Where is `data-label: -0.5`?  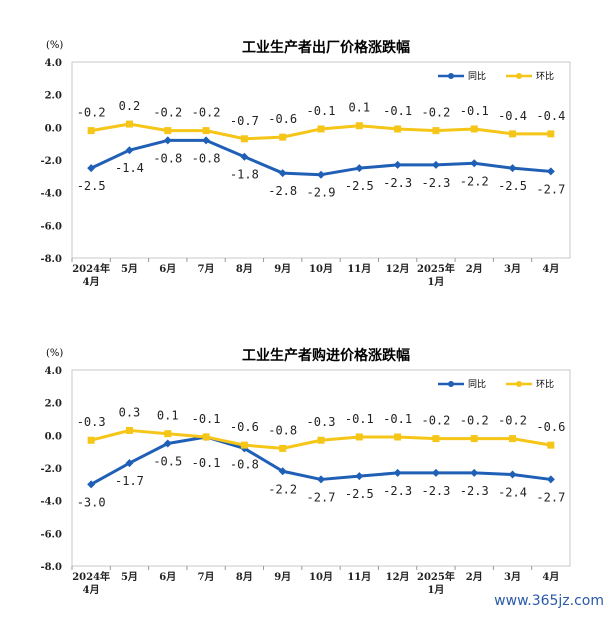
data-label: -0.5 is located at coordinates (167, 462).